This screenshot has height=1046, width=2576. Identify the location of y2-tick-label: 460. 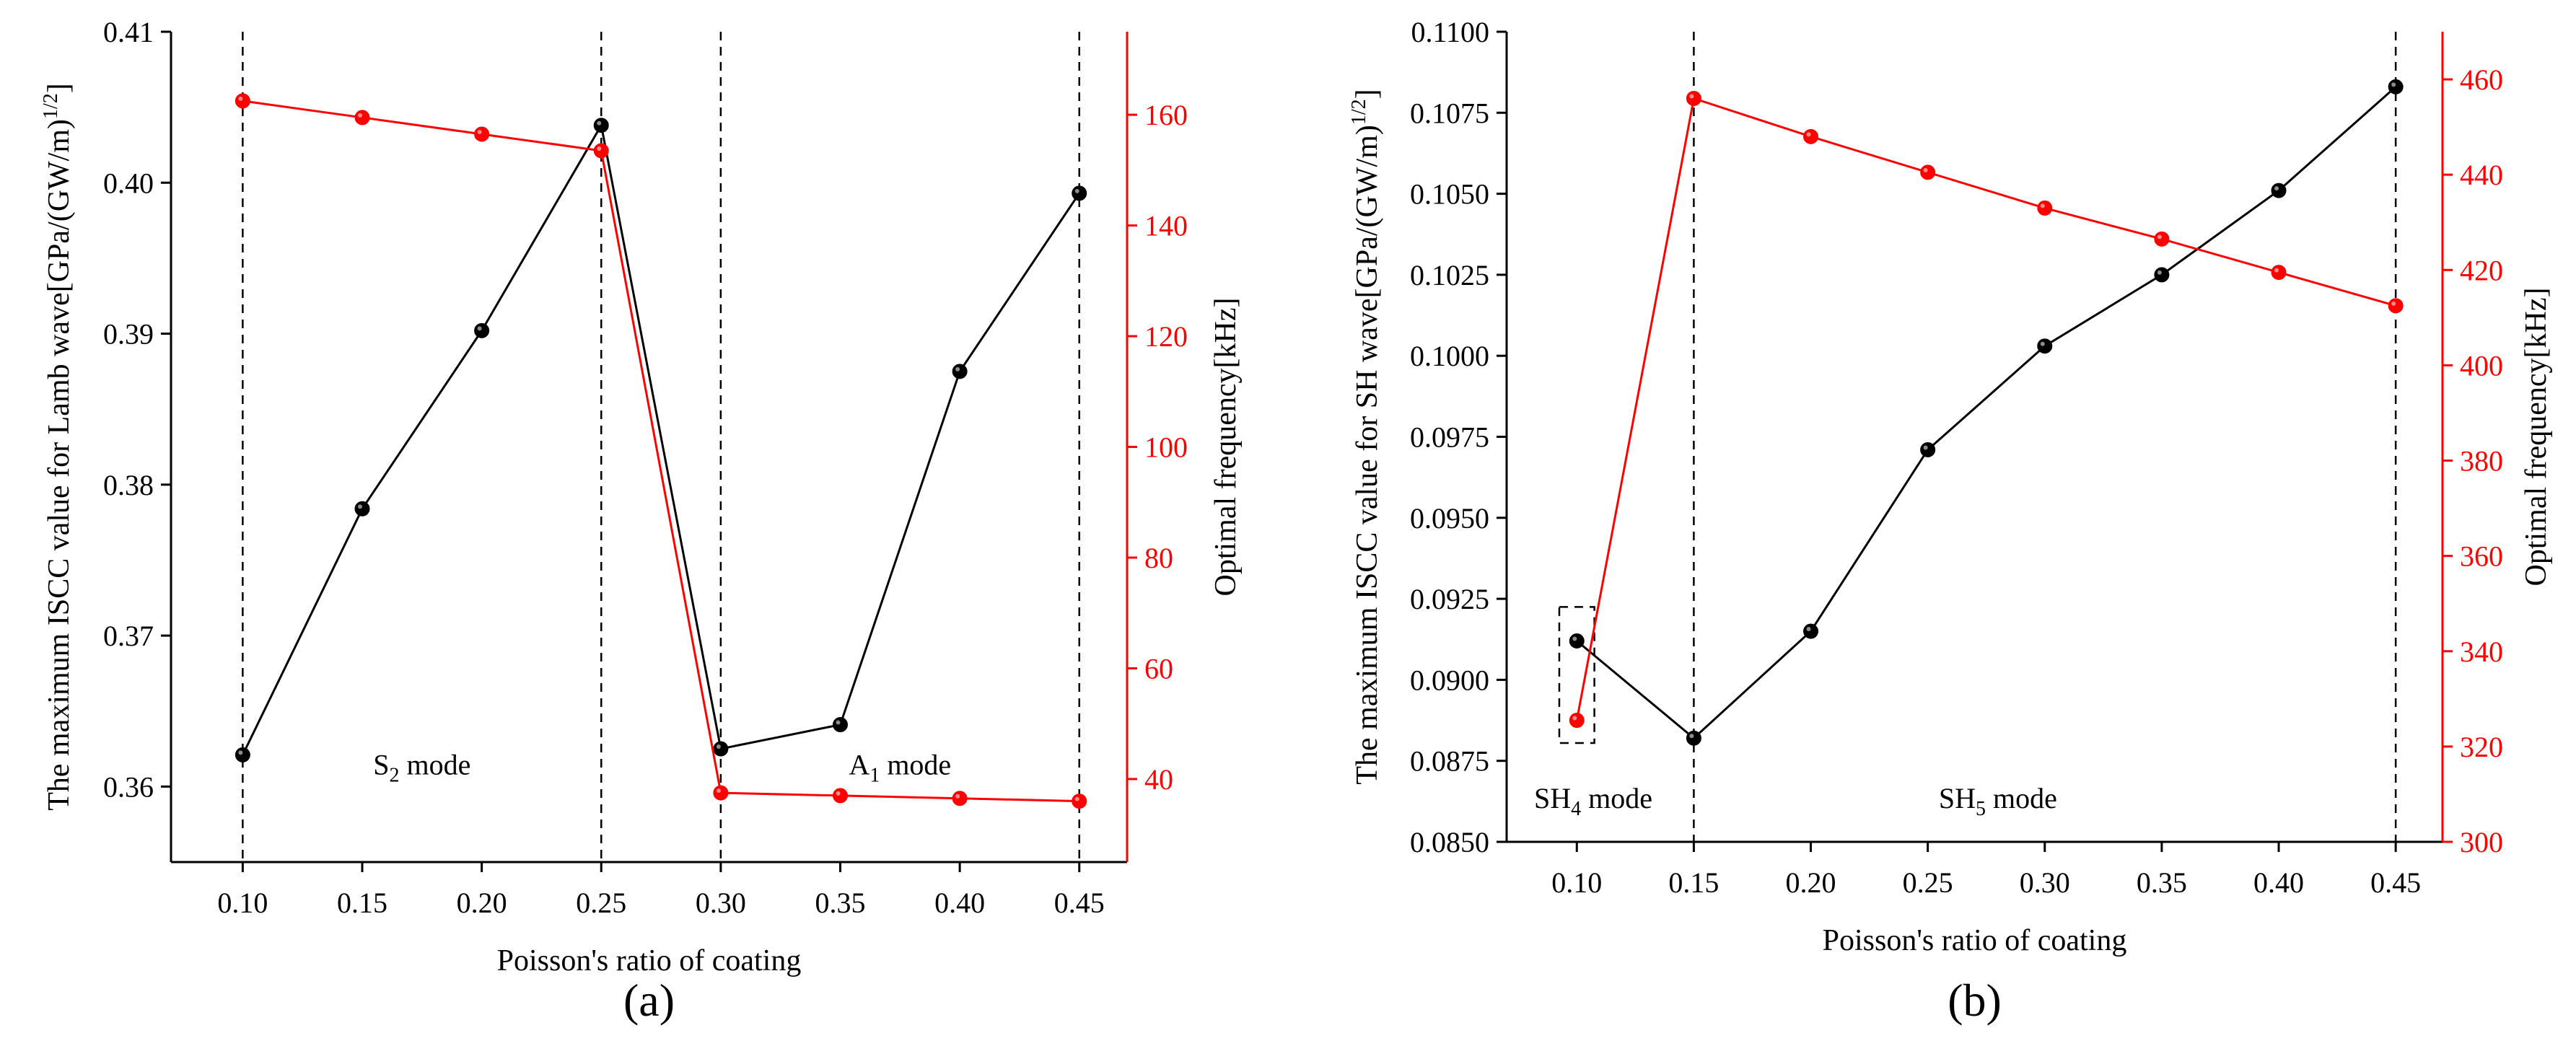
(2481, 79).